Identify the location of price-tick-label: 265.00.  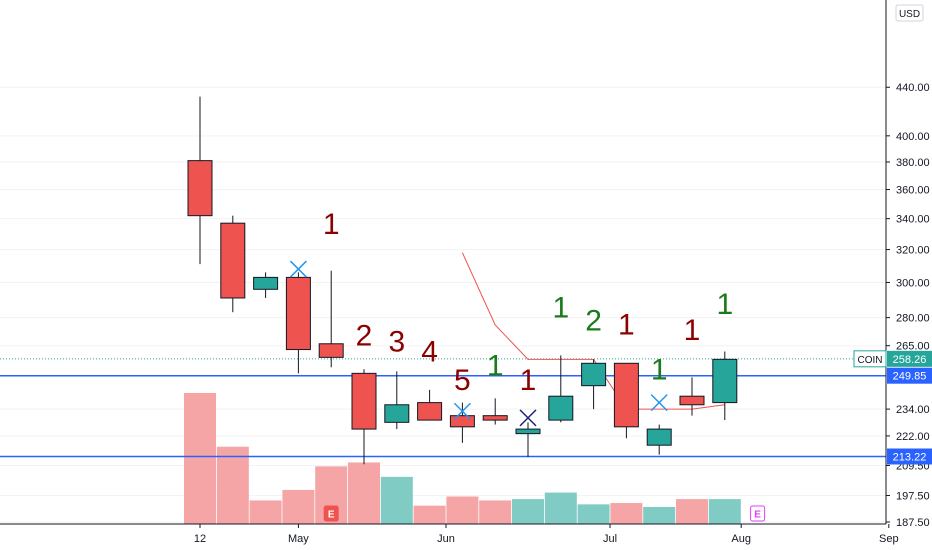
(913, 347).